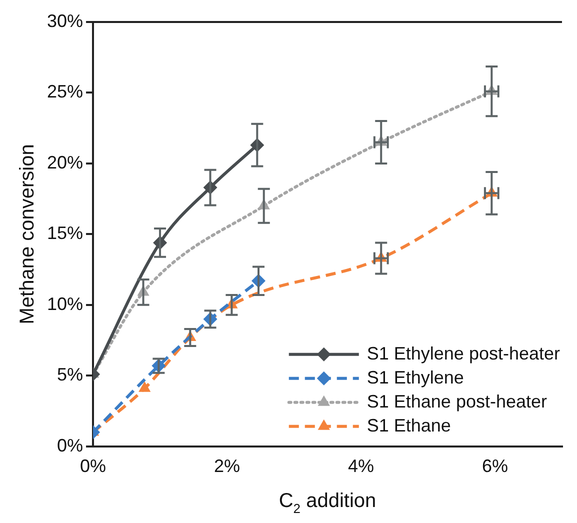  What do you see at coordinates (463, 353) in the screenshot?
I see `legend-label: S1 Ethylene post-heater` at bounding box center [463, 353].